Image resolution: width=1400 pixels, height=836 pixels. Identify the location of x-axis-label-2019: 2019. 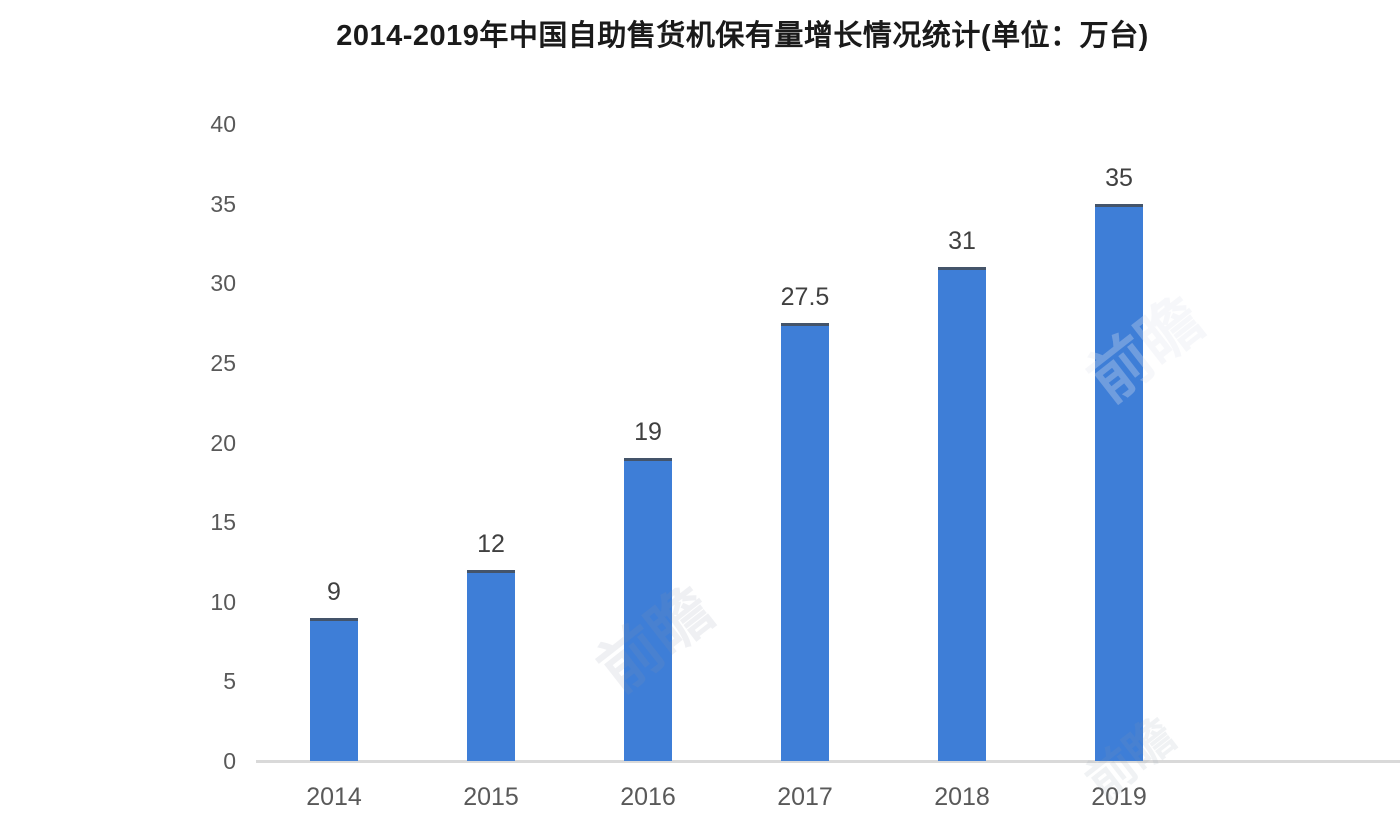
(1119, 797).